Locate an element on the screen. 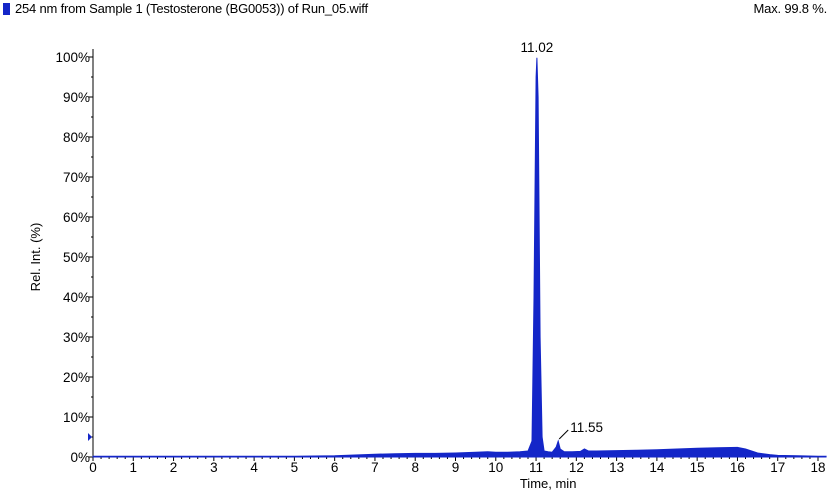 This screenshot has height=492, width=831. y-tick-label: 70% is located at coordinates (76, 177).